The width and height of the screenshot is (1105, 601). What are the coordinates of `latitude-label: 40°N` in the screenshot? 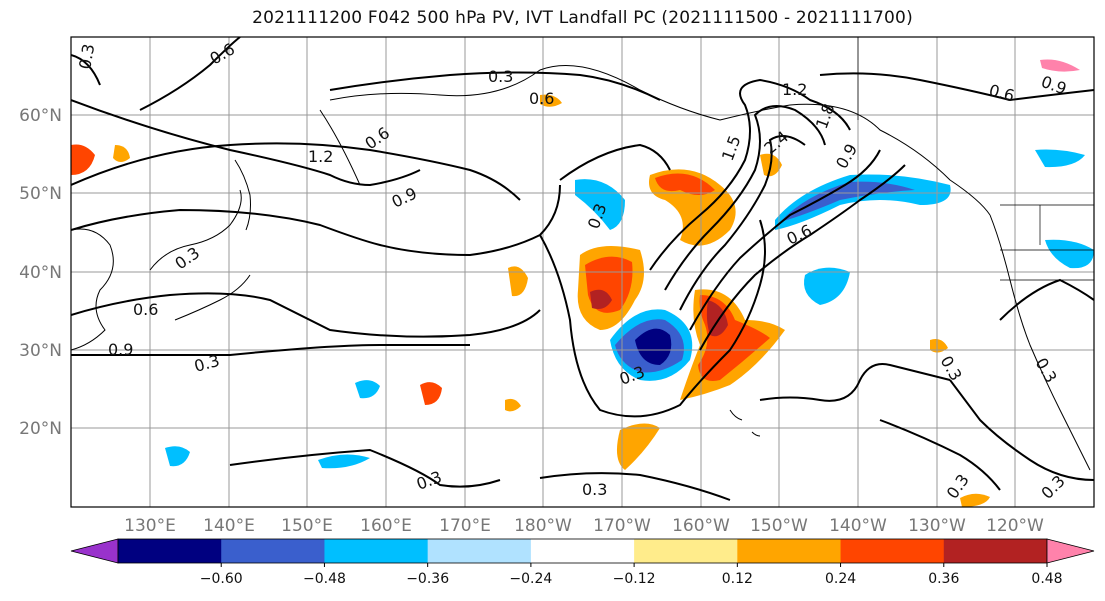 It's located at (40, 273).